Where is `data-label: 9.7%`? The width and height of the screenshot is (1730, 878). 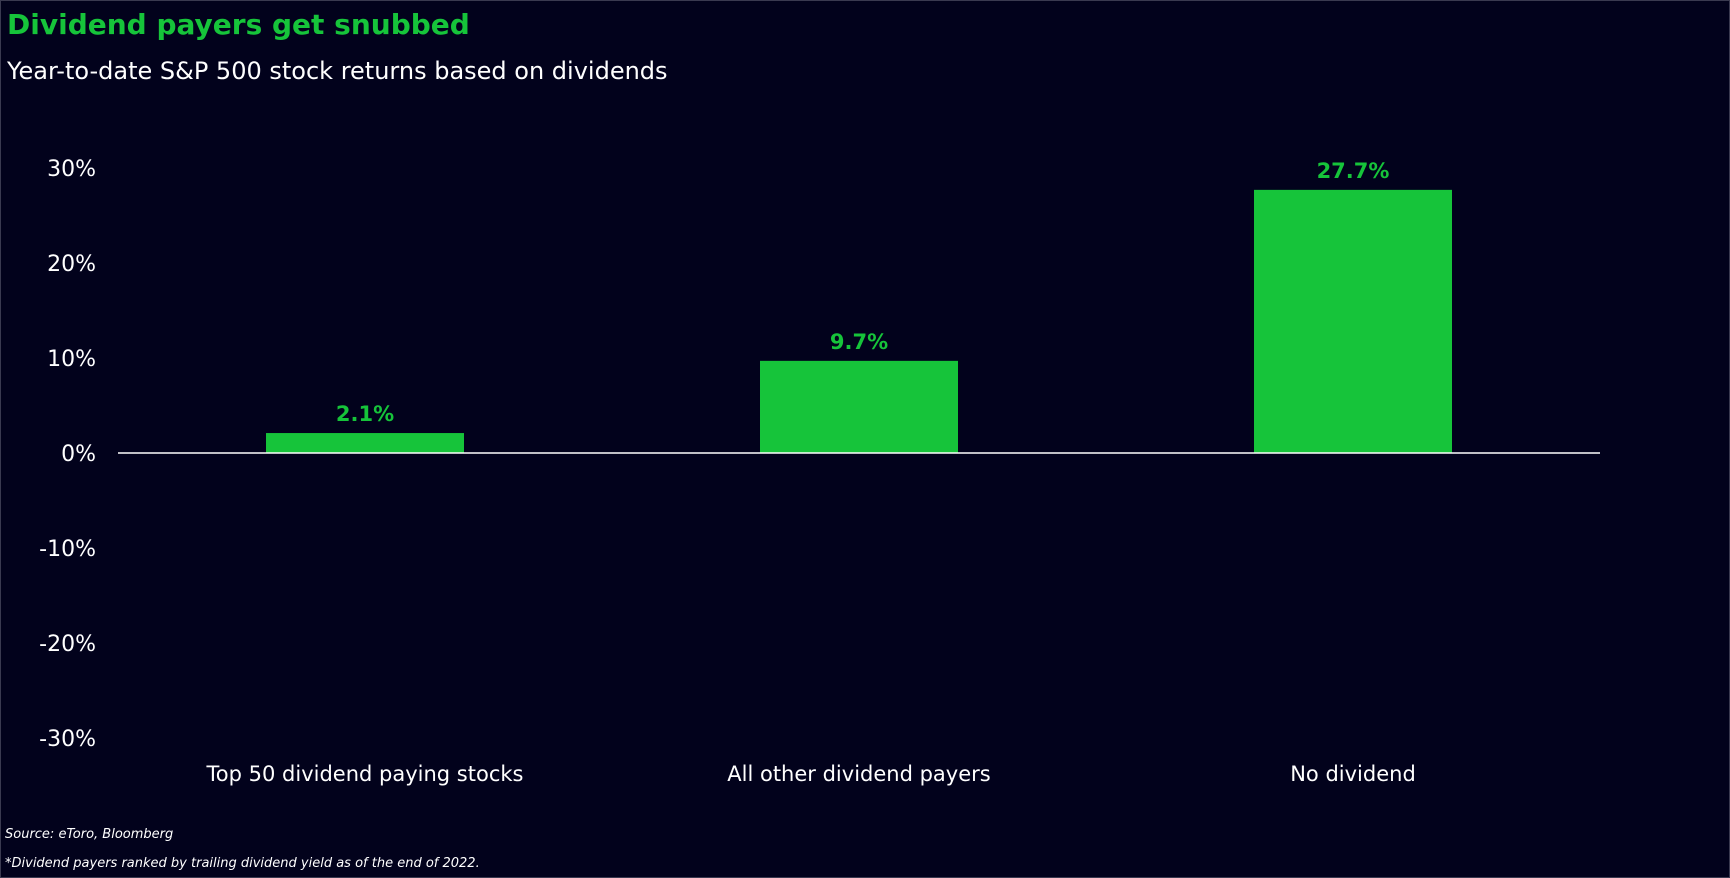 data-label: 9.7% is located at coordinates (859, 342).